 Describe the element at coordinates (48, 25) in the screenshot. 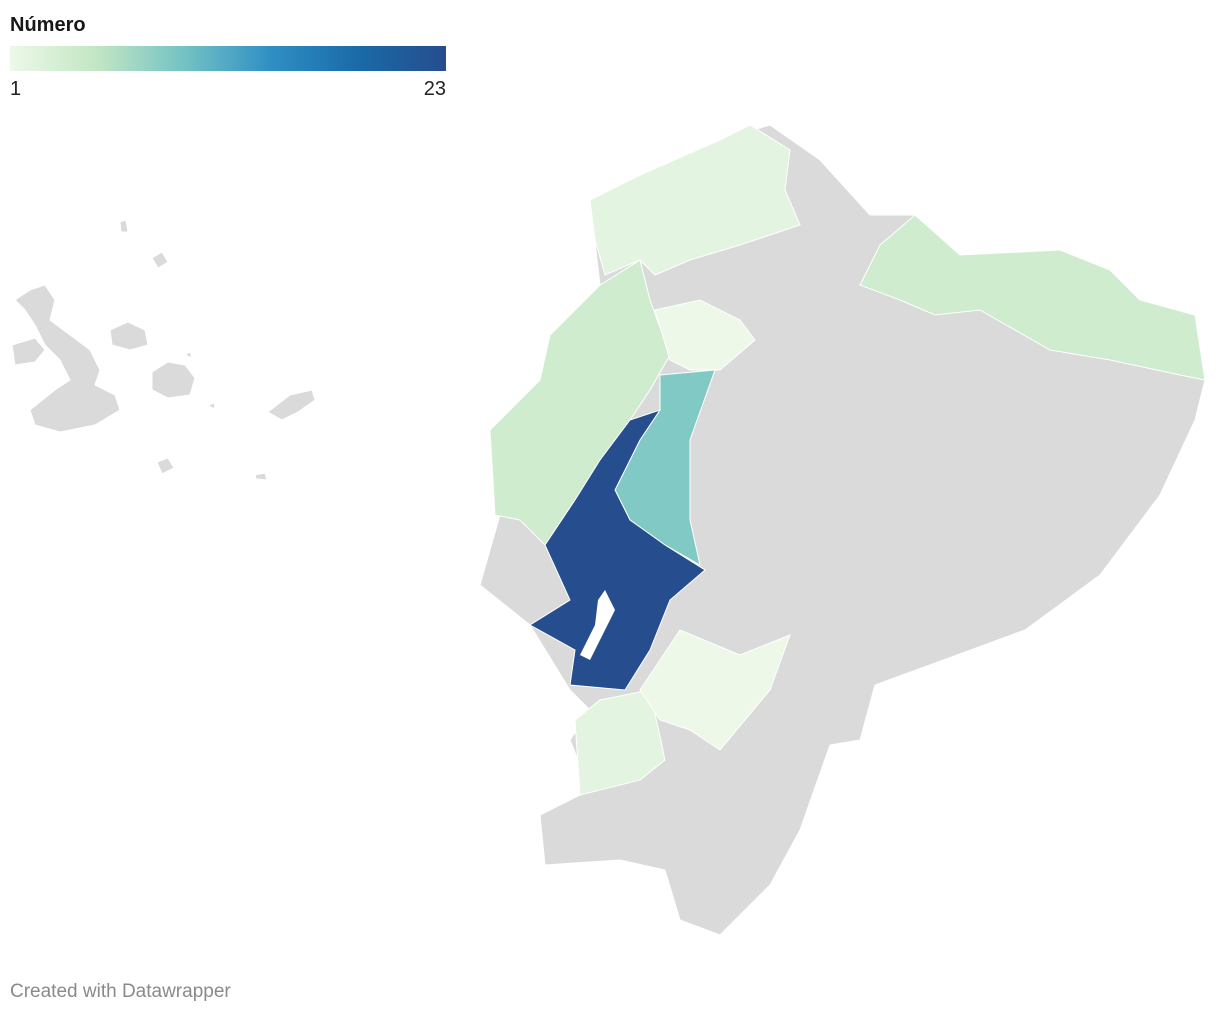

I see `legend-title: Número` at that location.